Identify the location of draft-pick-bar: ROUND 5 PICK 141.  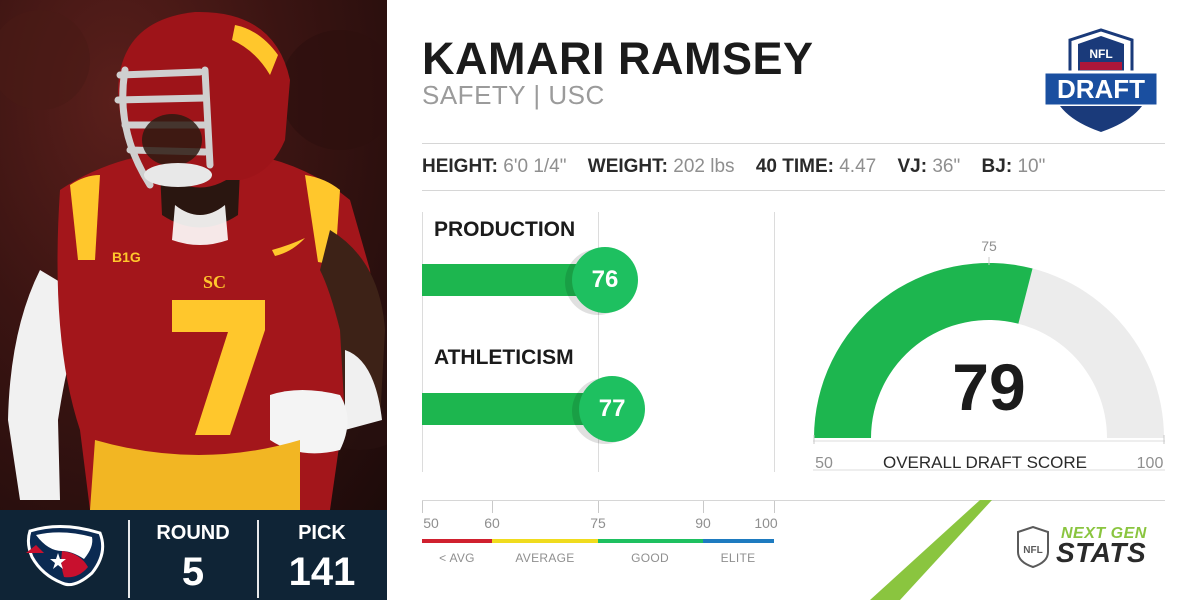
(193, 555).